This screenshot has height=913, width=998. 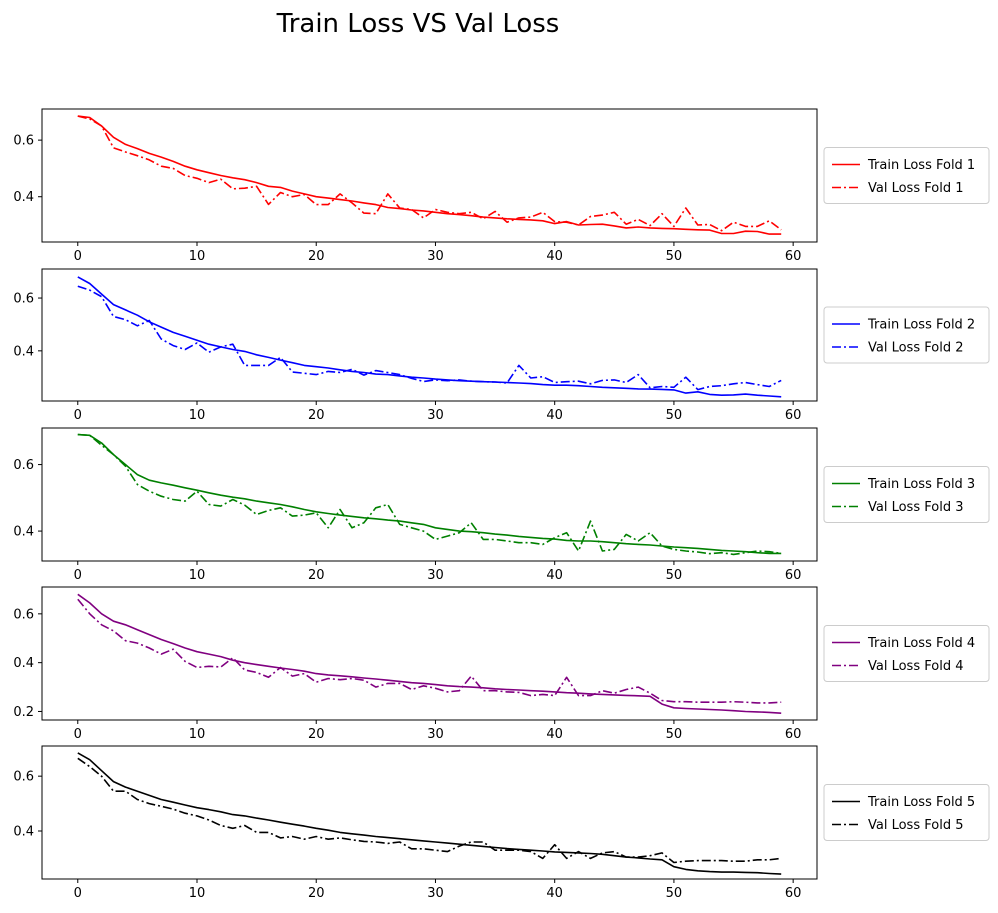 What do you see at coordinates (921, 643) in the screenshot?
I see `legend-label: Train Loss Fold 4` at bounding box center [921, 643].